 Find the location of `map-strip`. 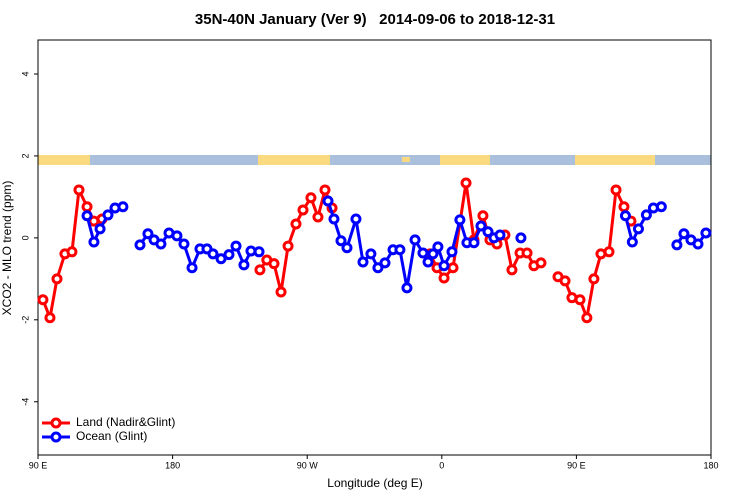

map-strip is located at coordinates (374, 160).